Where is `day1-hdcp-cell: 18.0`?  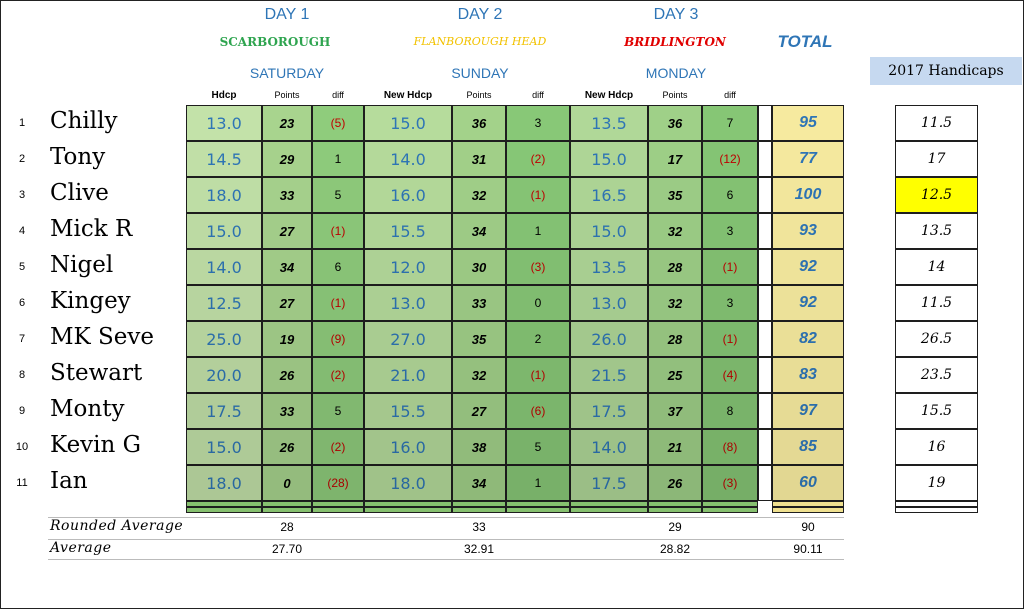
day1-hdcp-cell: 18.0 is located at coordinates (224, 483).